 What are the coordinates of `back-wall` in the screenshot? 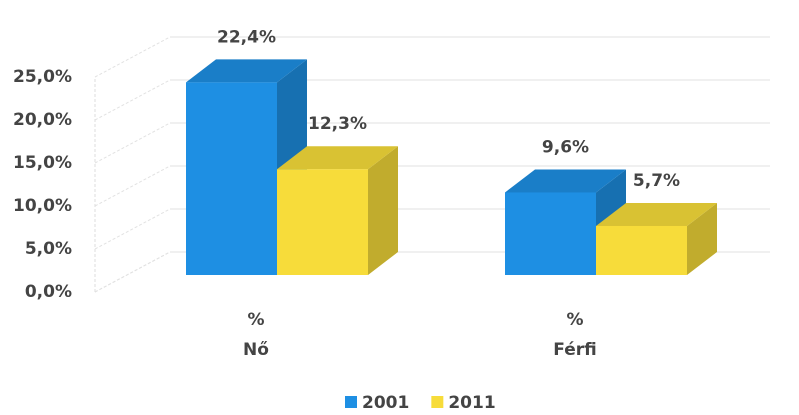 It's located at (132, 185).